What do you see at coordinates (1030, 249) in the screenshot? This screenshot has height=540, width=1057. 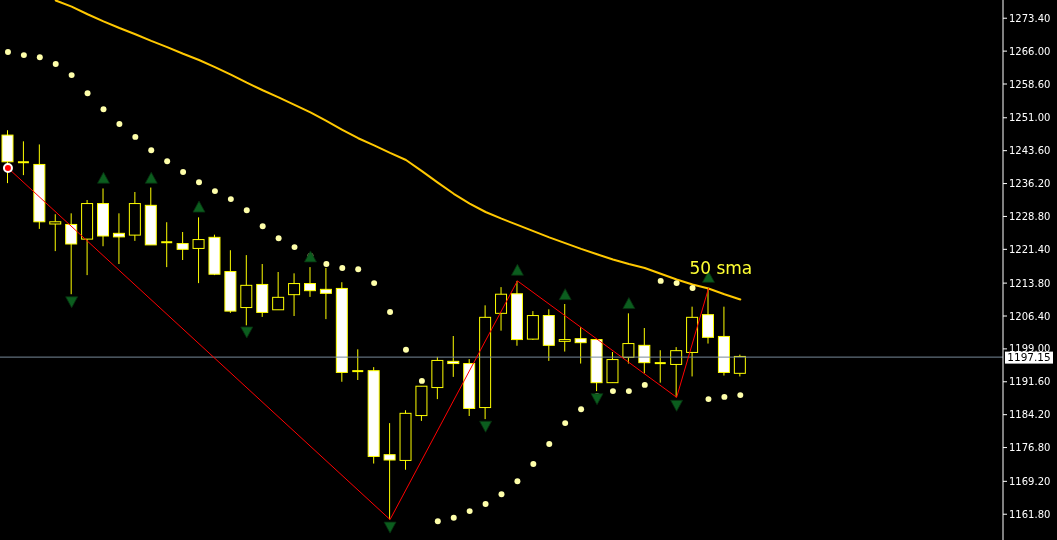 I see `y-tick-label: 1221.40` at bounding box center [1030, 249].